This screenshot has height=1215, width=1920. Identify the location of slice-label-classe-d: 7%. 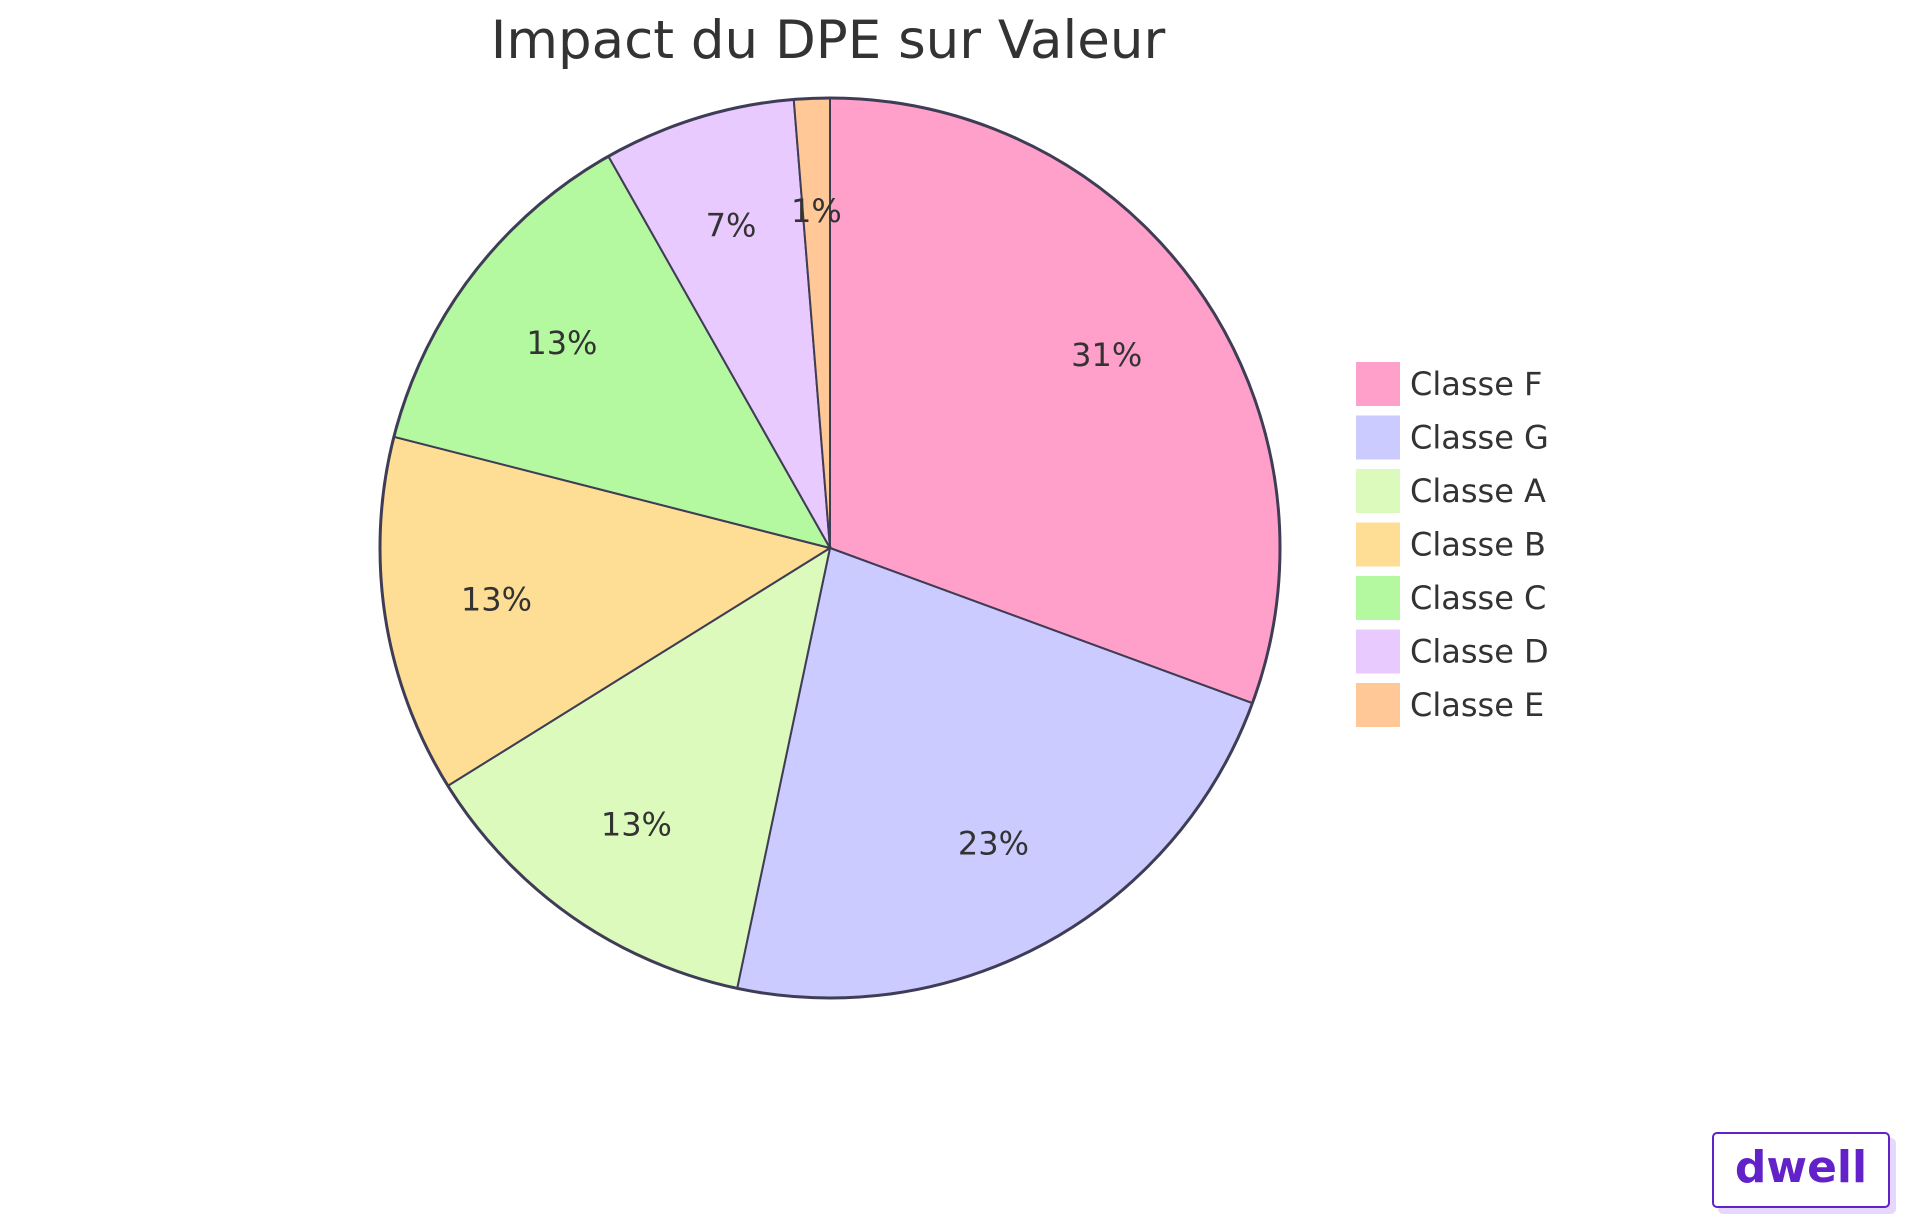
(731, 225).